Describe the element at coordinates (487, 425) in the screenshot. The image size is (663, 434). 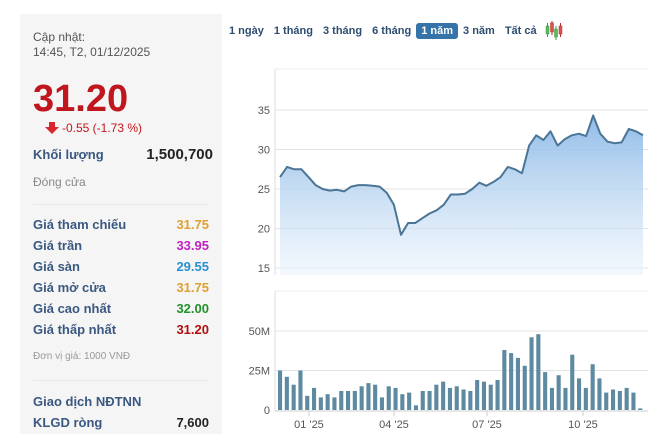
I see `svg-text: 07 '25` at that location.